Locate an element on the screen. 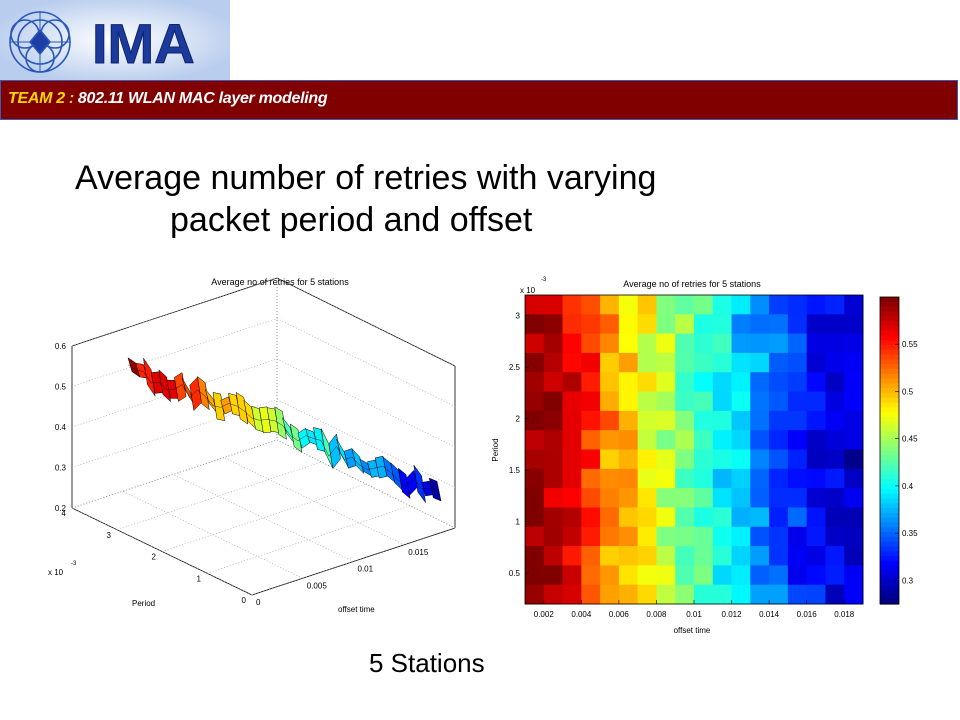  surface-exponent-label: x 10 is located at coordinates (56, 572).